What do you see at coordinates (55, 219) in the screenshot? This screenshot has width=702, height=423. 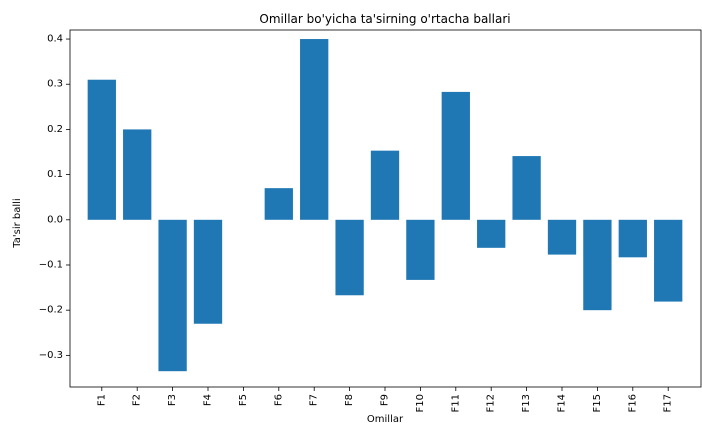 I see `y-tick-label: 0.0` at bounding box center [55, 219].